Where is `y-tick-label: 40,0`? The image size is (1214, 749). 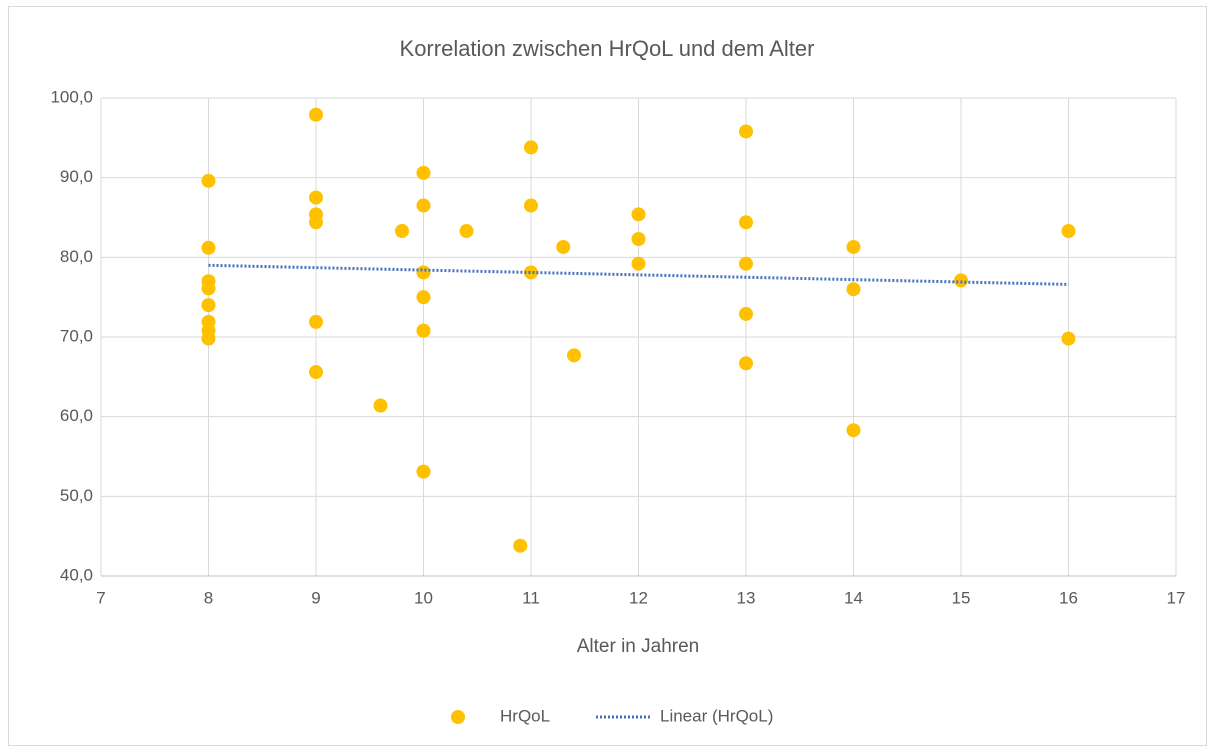 y-tick-label: 40,0 is located at coordinates (76, 574).